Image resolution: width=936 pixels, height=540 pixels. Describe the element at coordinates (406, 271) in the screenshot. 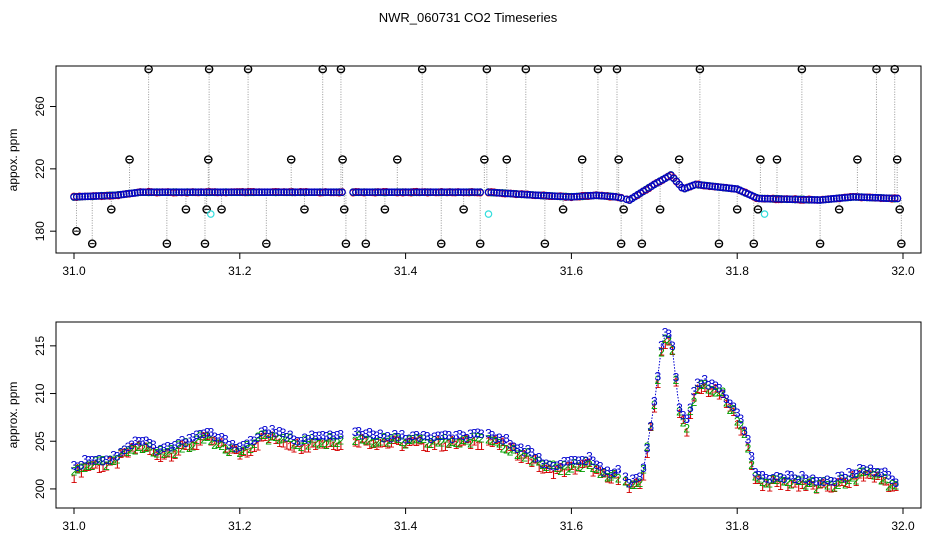

I see `top-x-tick-label: 31.4` at that location.